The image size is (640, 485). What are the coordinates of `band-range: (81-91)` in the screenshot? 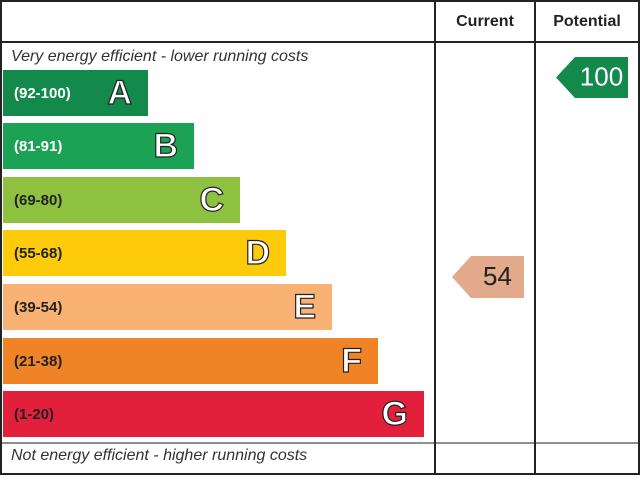 It's located at (38, 146).